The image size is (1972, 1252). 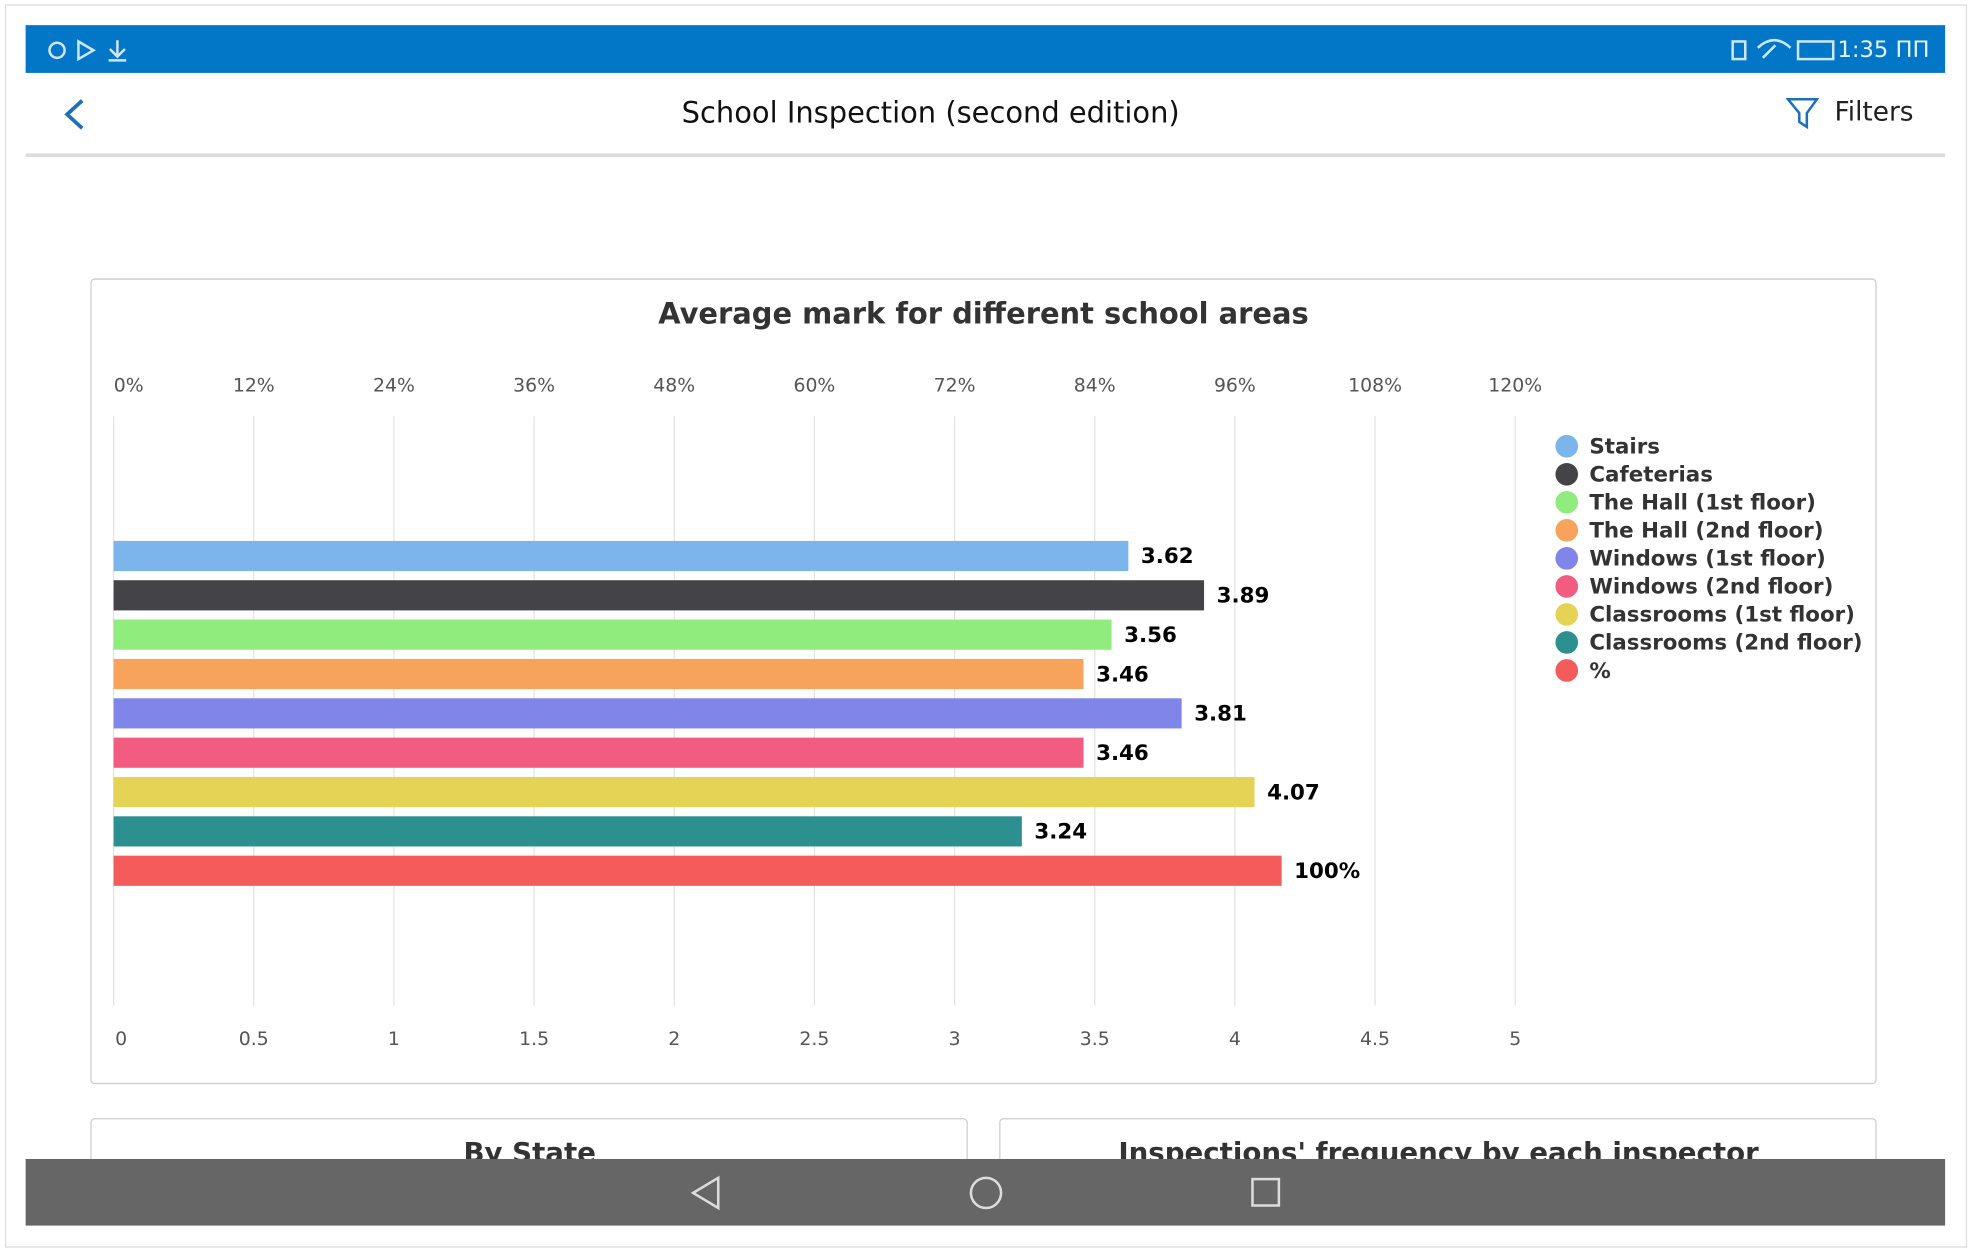 I want to click on legend-item: Classrooms (2nd floor), so click(x=1709, y=643).